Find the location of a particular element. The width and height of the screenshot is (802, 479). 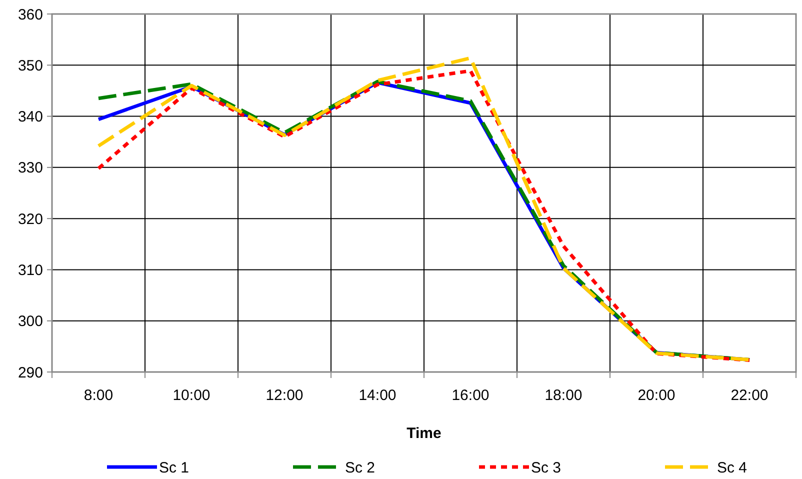

x-tick-label: 20:00 is located at coordinates (657, 395).